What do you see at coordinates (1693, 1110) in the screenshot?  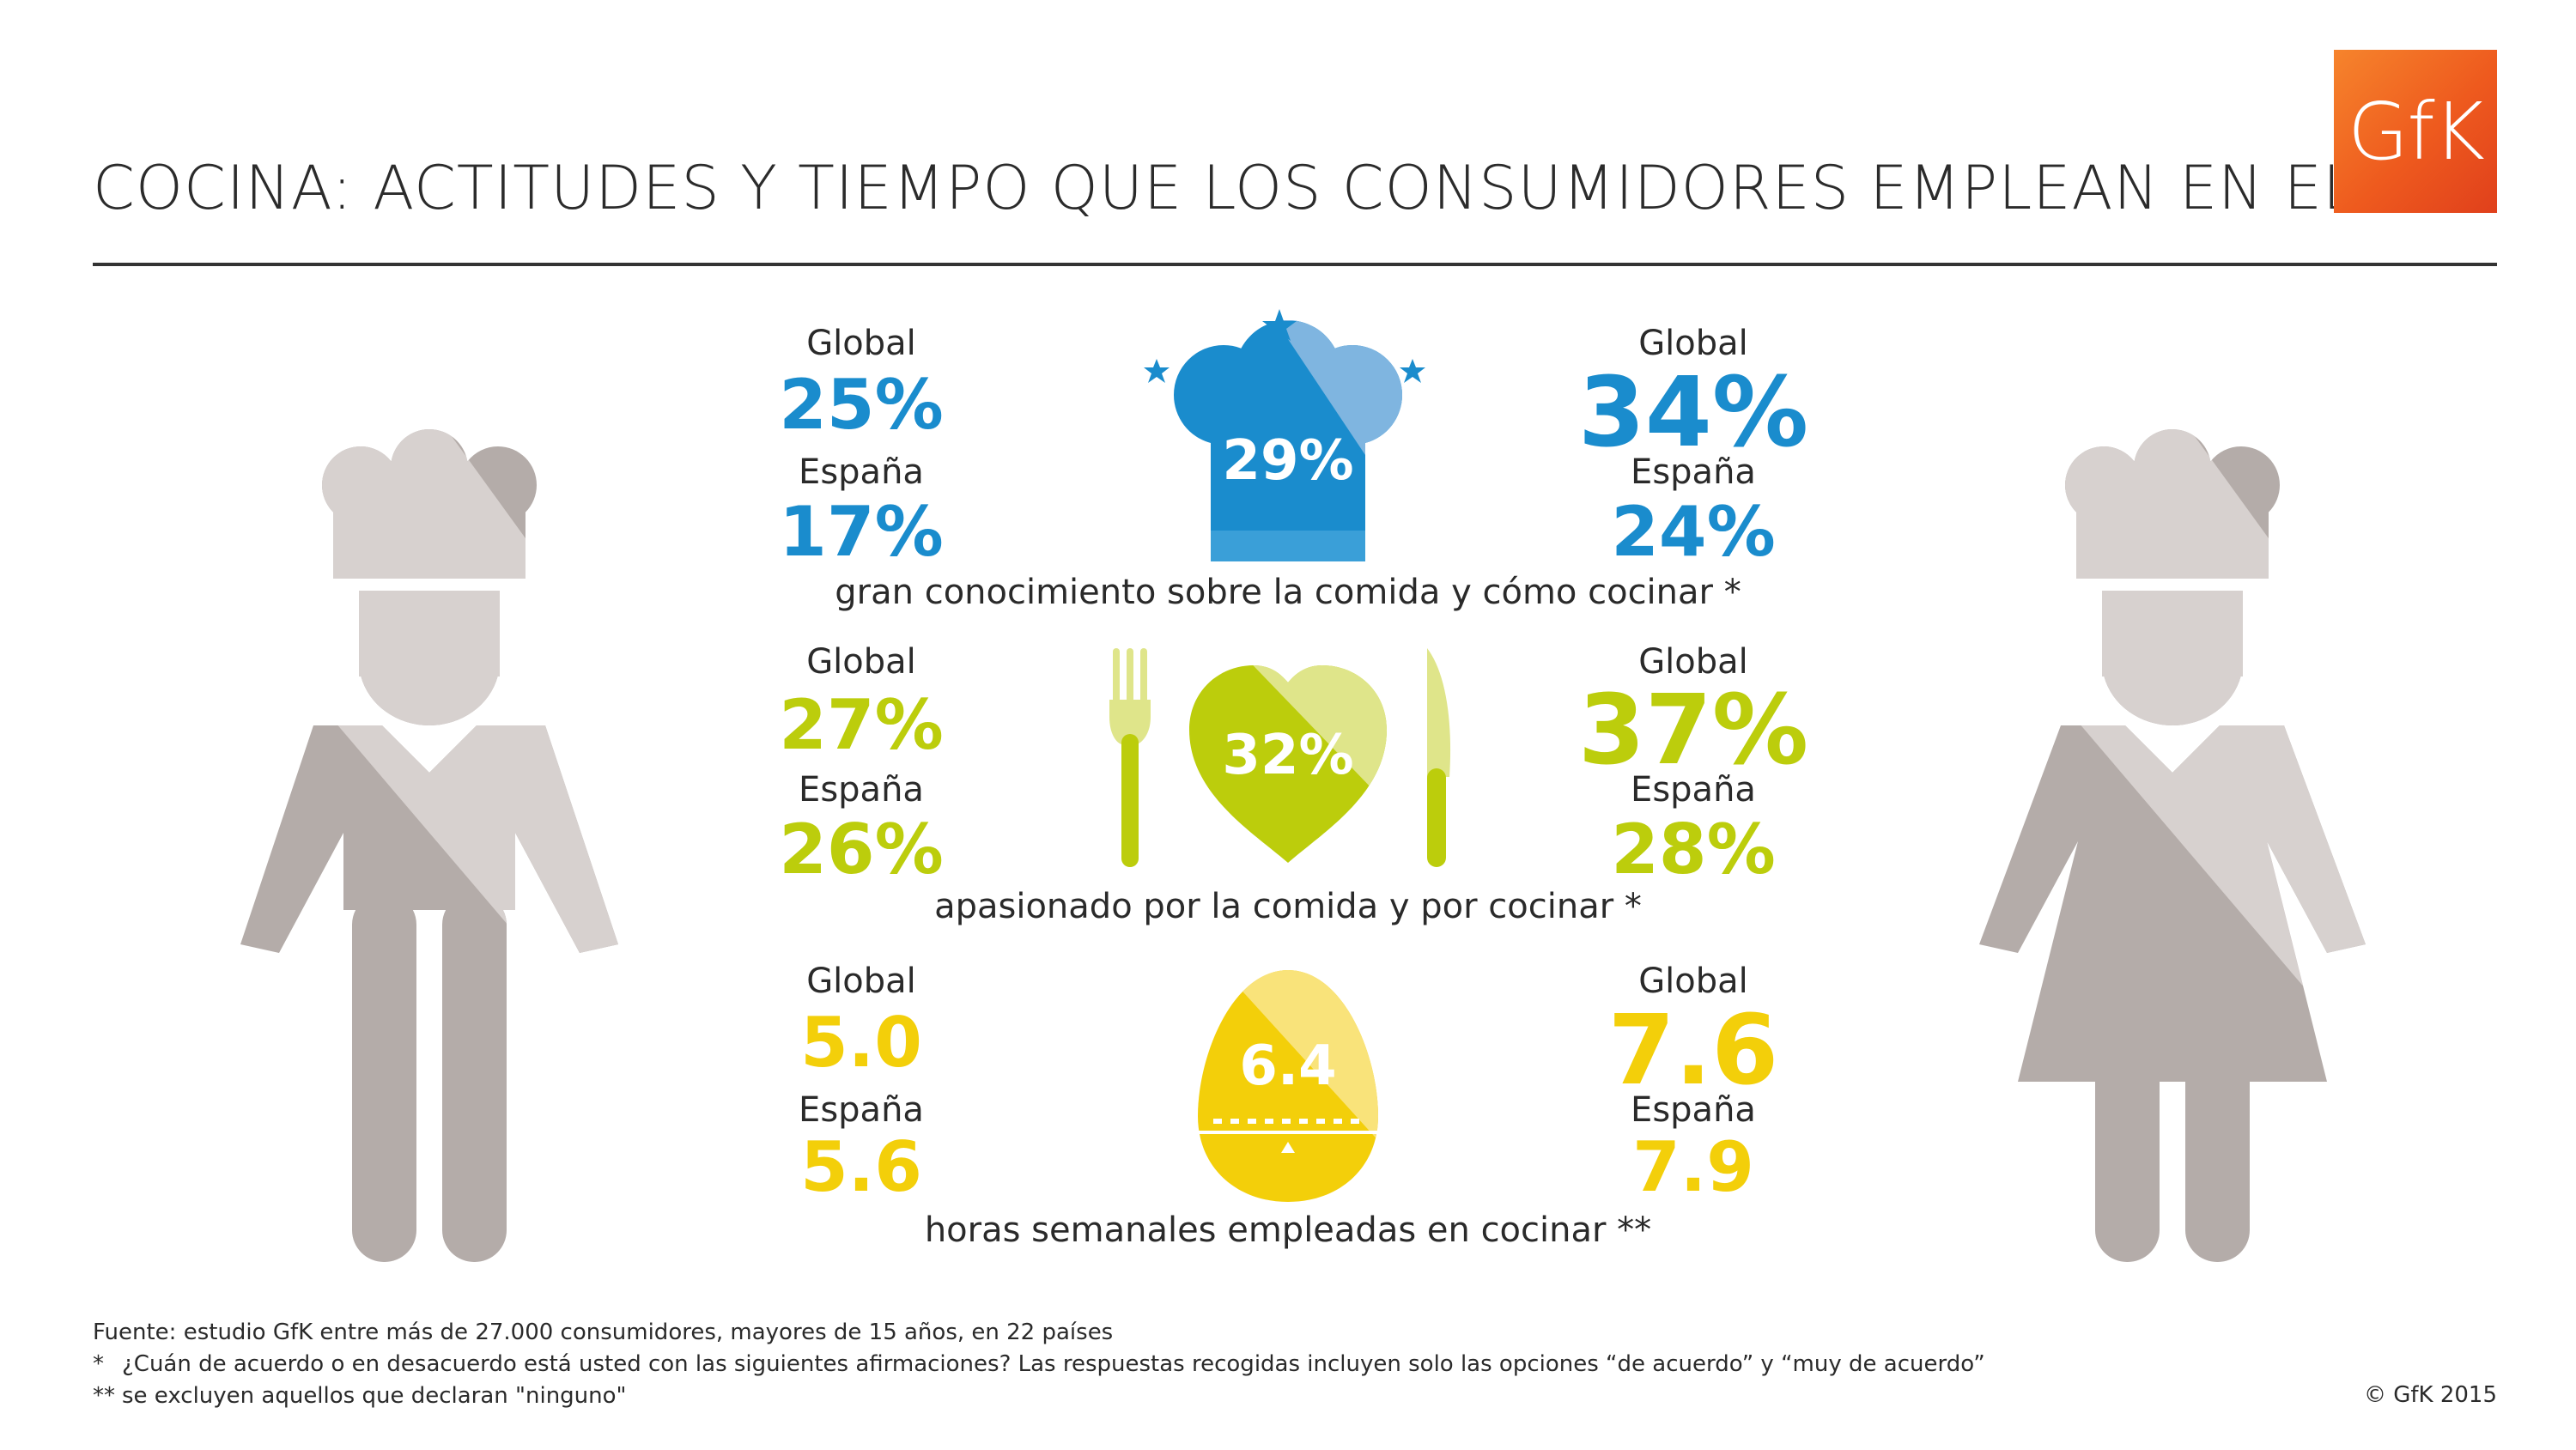 I see `row3-right-spain-label: España` at bounding box center [1693, 1110].